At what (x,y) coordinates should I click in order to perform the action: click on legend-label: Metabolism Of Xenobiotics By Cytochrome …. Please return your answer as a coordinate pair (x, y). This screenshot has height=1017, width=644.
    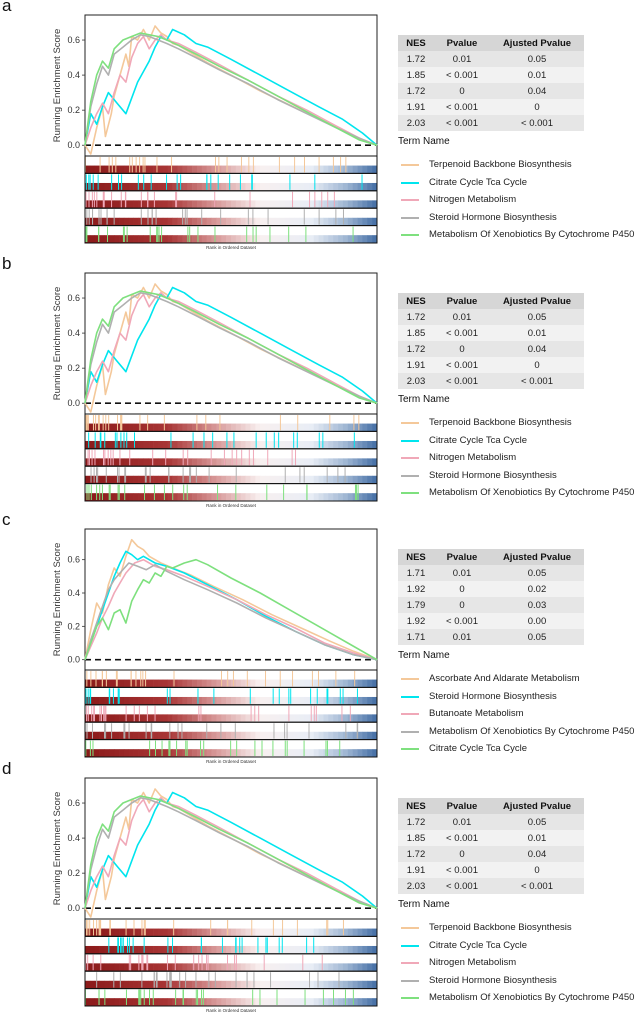
    Looking at the image, I should click on (532, 234).